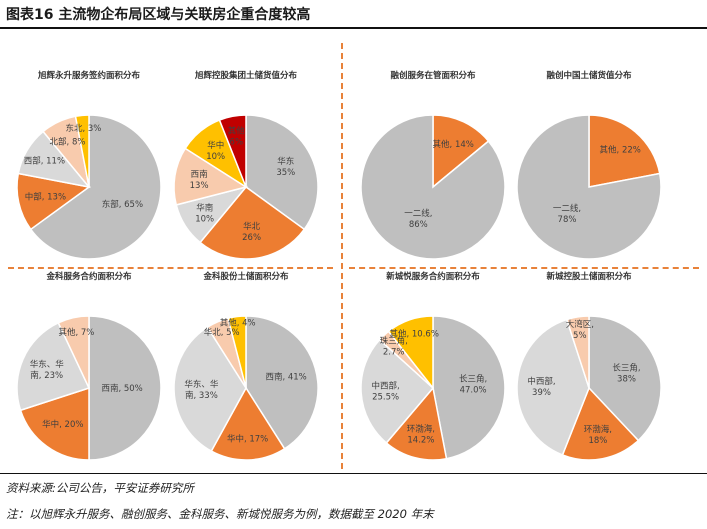 The height and width of the screenshot is (529, 707). What do you see at coordinates (580, 330) in the screenshot?
I see `slice-label: 大湾区, 5%` at bounding box center [580, 330].